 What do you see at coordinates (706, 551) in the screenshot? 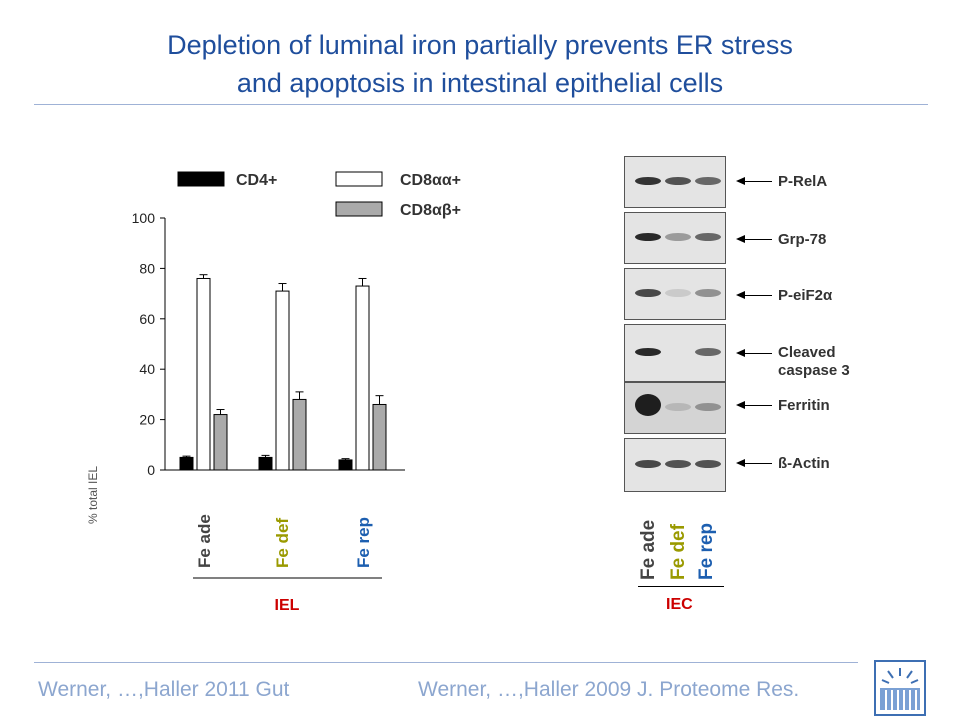
I see `lane-label: Fe rep` at bounding box center [706, 551].